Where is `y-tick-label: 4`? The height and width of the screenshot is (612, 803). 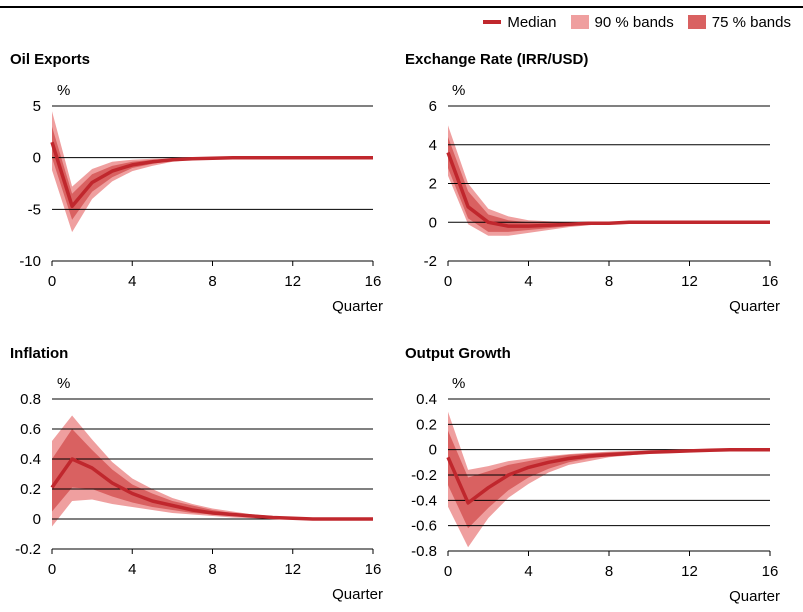 y-tick-label: 4 is located at coordinates (433, 145).